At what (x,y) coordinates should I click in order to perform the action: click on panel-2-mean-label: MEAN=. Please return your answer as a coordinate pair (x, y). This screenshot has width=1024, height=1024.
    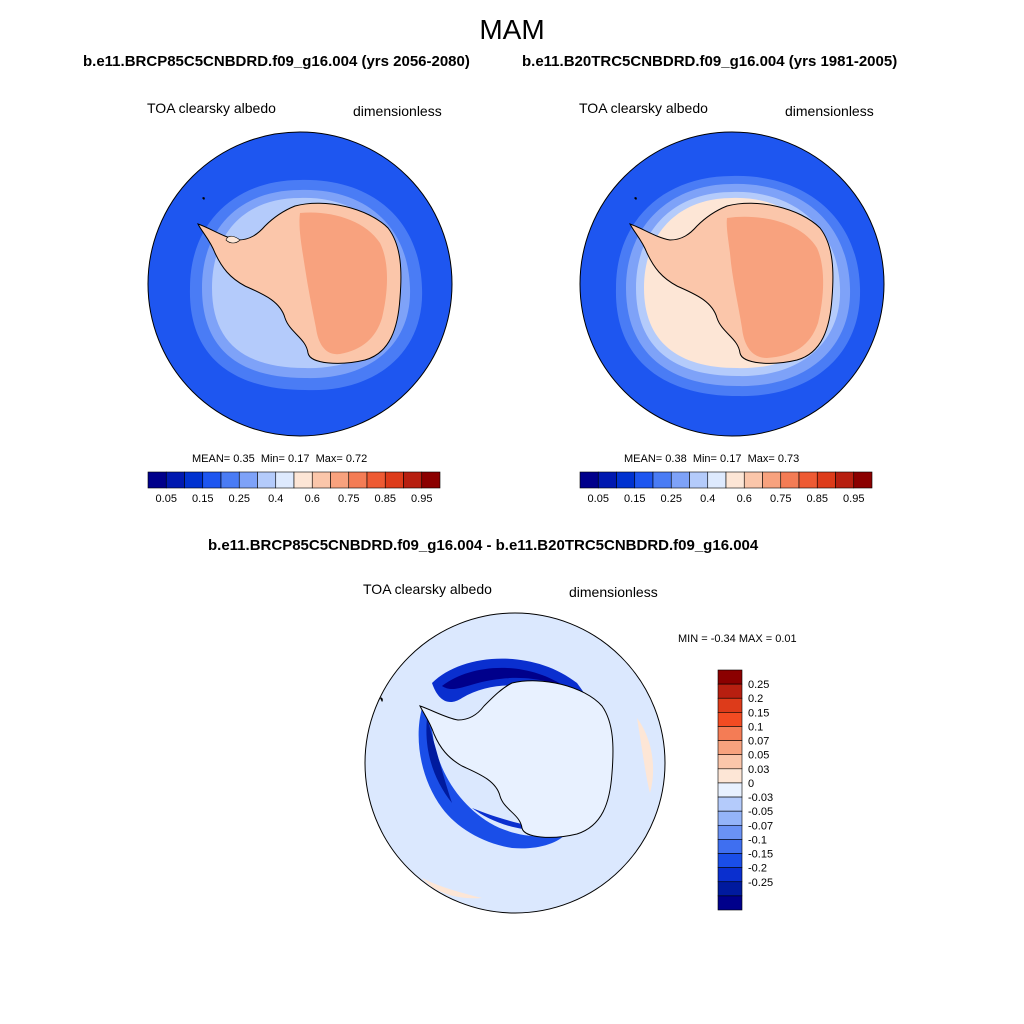
    Looking at the image, I should click on (643, 459).